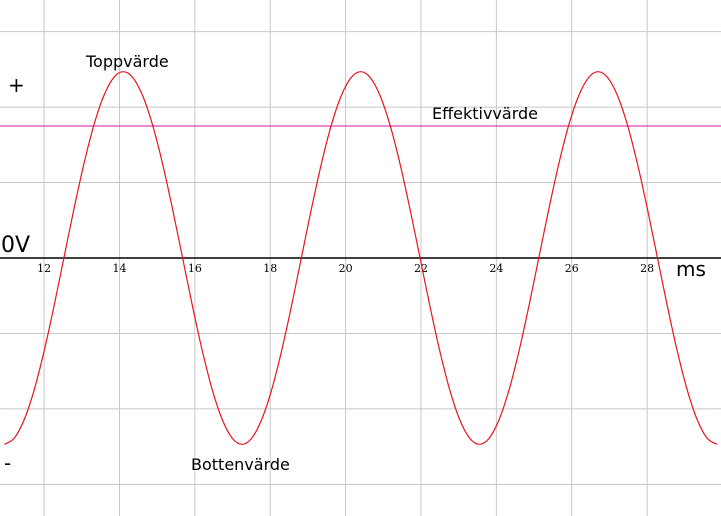 The image size is (721, 516). I want to click on x-tick-label: 16, so click(195, 268).